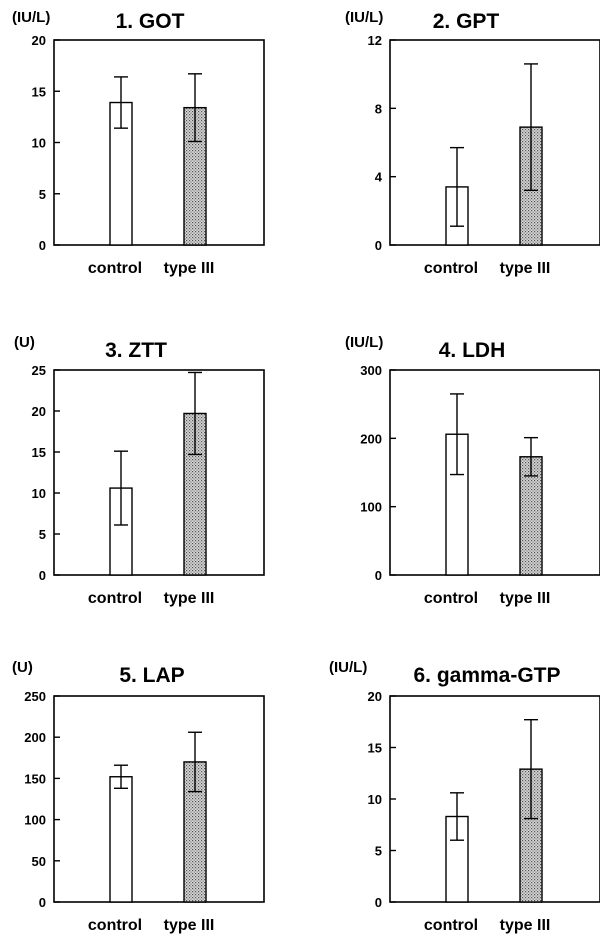 Image resolution: width=600 pixels, height=940 pixels. I want to click on chart-title: 1. GOT, so click(150, 21).